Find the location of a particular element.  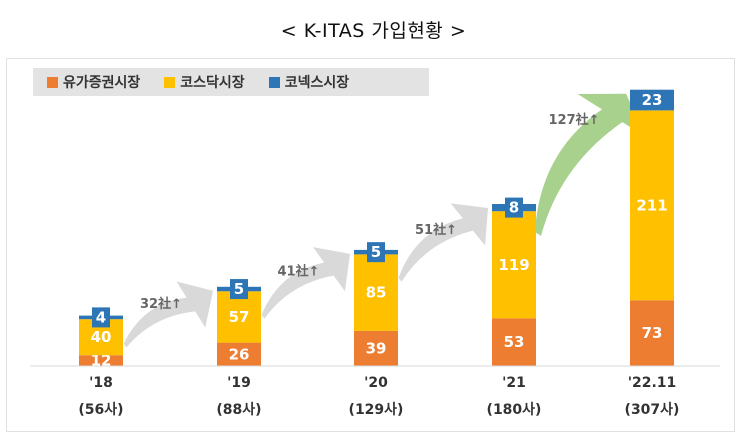

growth-label-3: 127社↑ is located at coordinates (573, 120).